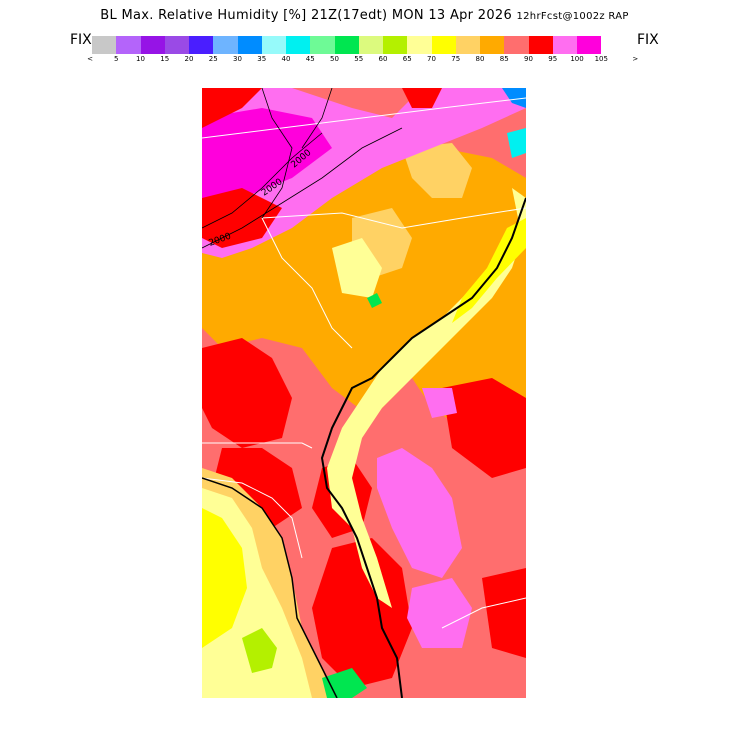 Image resolution: width=729 pixels, height=729 pixels. What do you see at coordinates (81, 40) in the screenshot?
I see `fix-label-left: FIX` at bounding box center [81, 40].